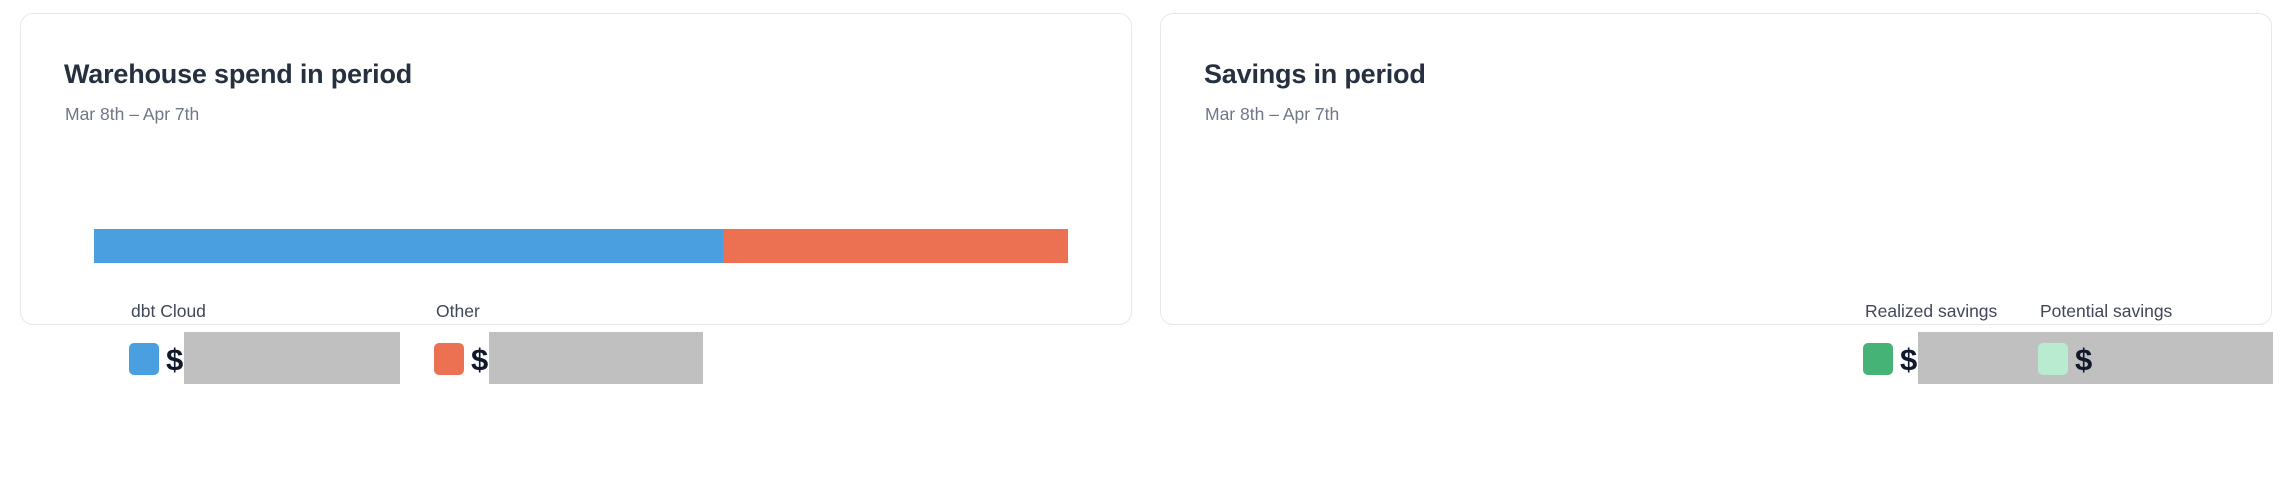  What do you see at coordinates (168, 311) in the screenshot?
I see `legend-item-label: dbt Cloud` at bounding box center [168, 311].